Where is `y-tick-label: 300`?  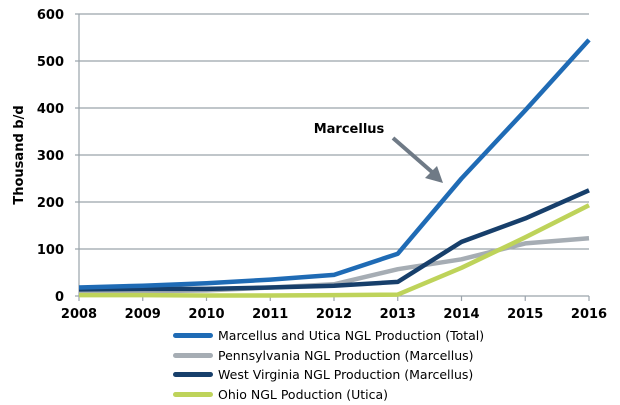 y-tick-label: 300 is located at coordinates (50, 156).